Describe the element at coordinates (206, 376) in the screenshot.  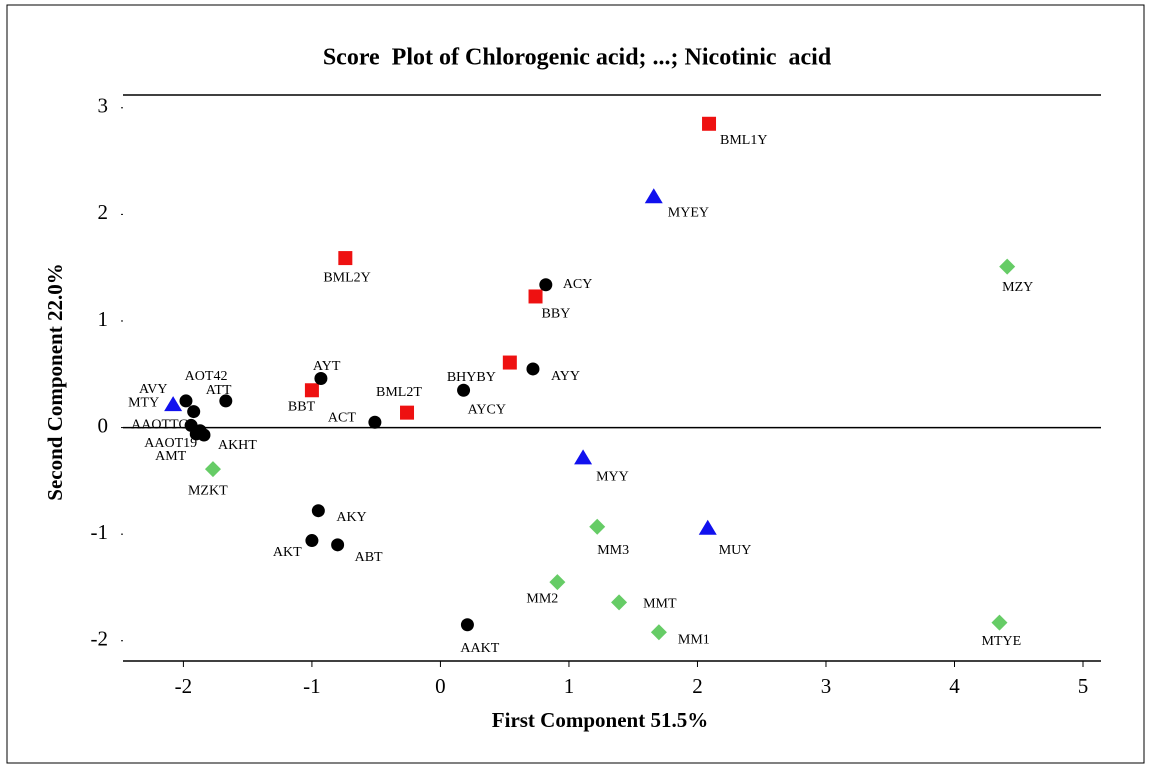
I see `point-label: AOT42` at that location.